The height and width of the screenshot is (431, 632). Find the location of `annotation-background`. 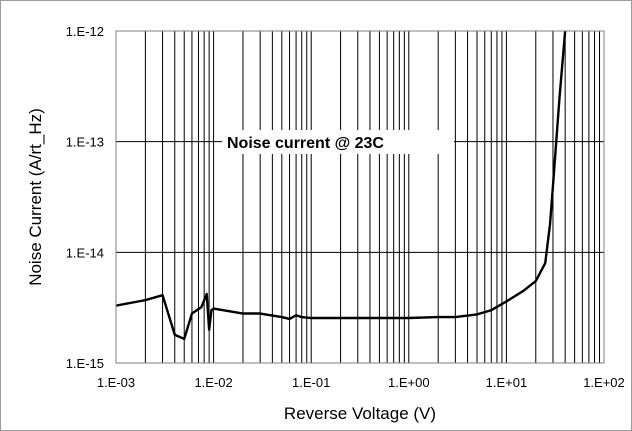

annotation-background is located at coordinates (338, 142).